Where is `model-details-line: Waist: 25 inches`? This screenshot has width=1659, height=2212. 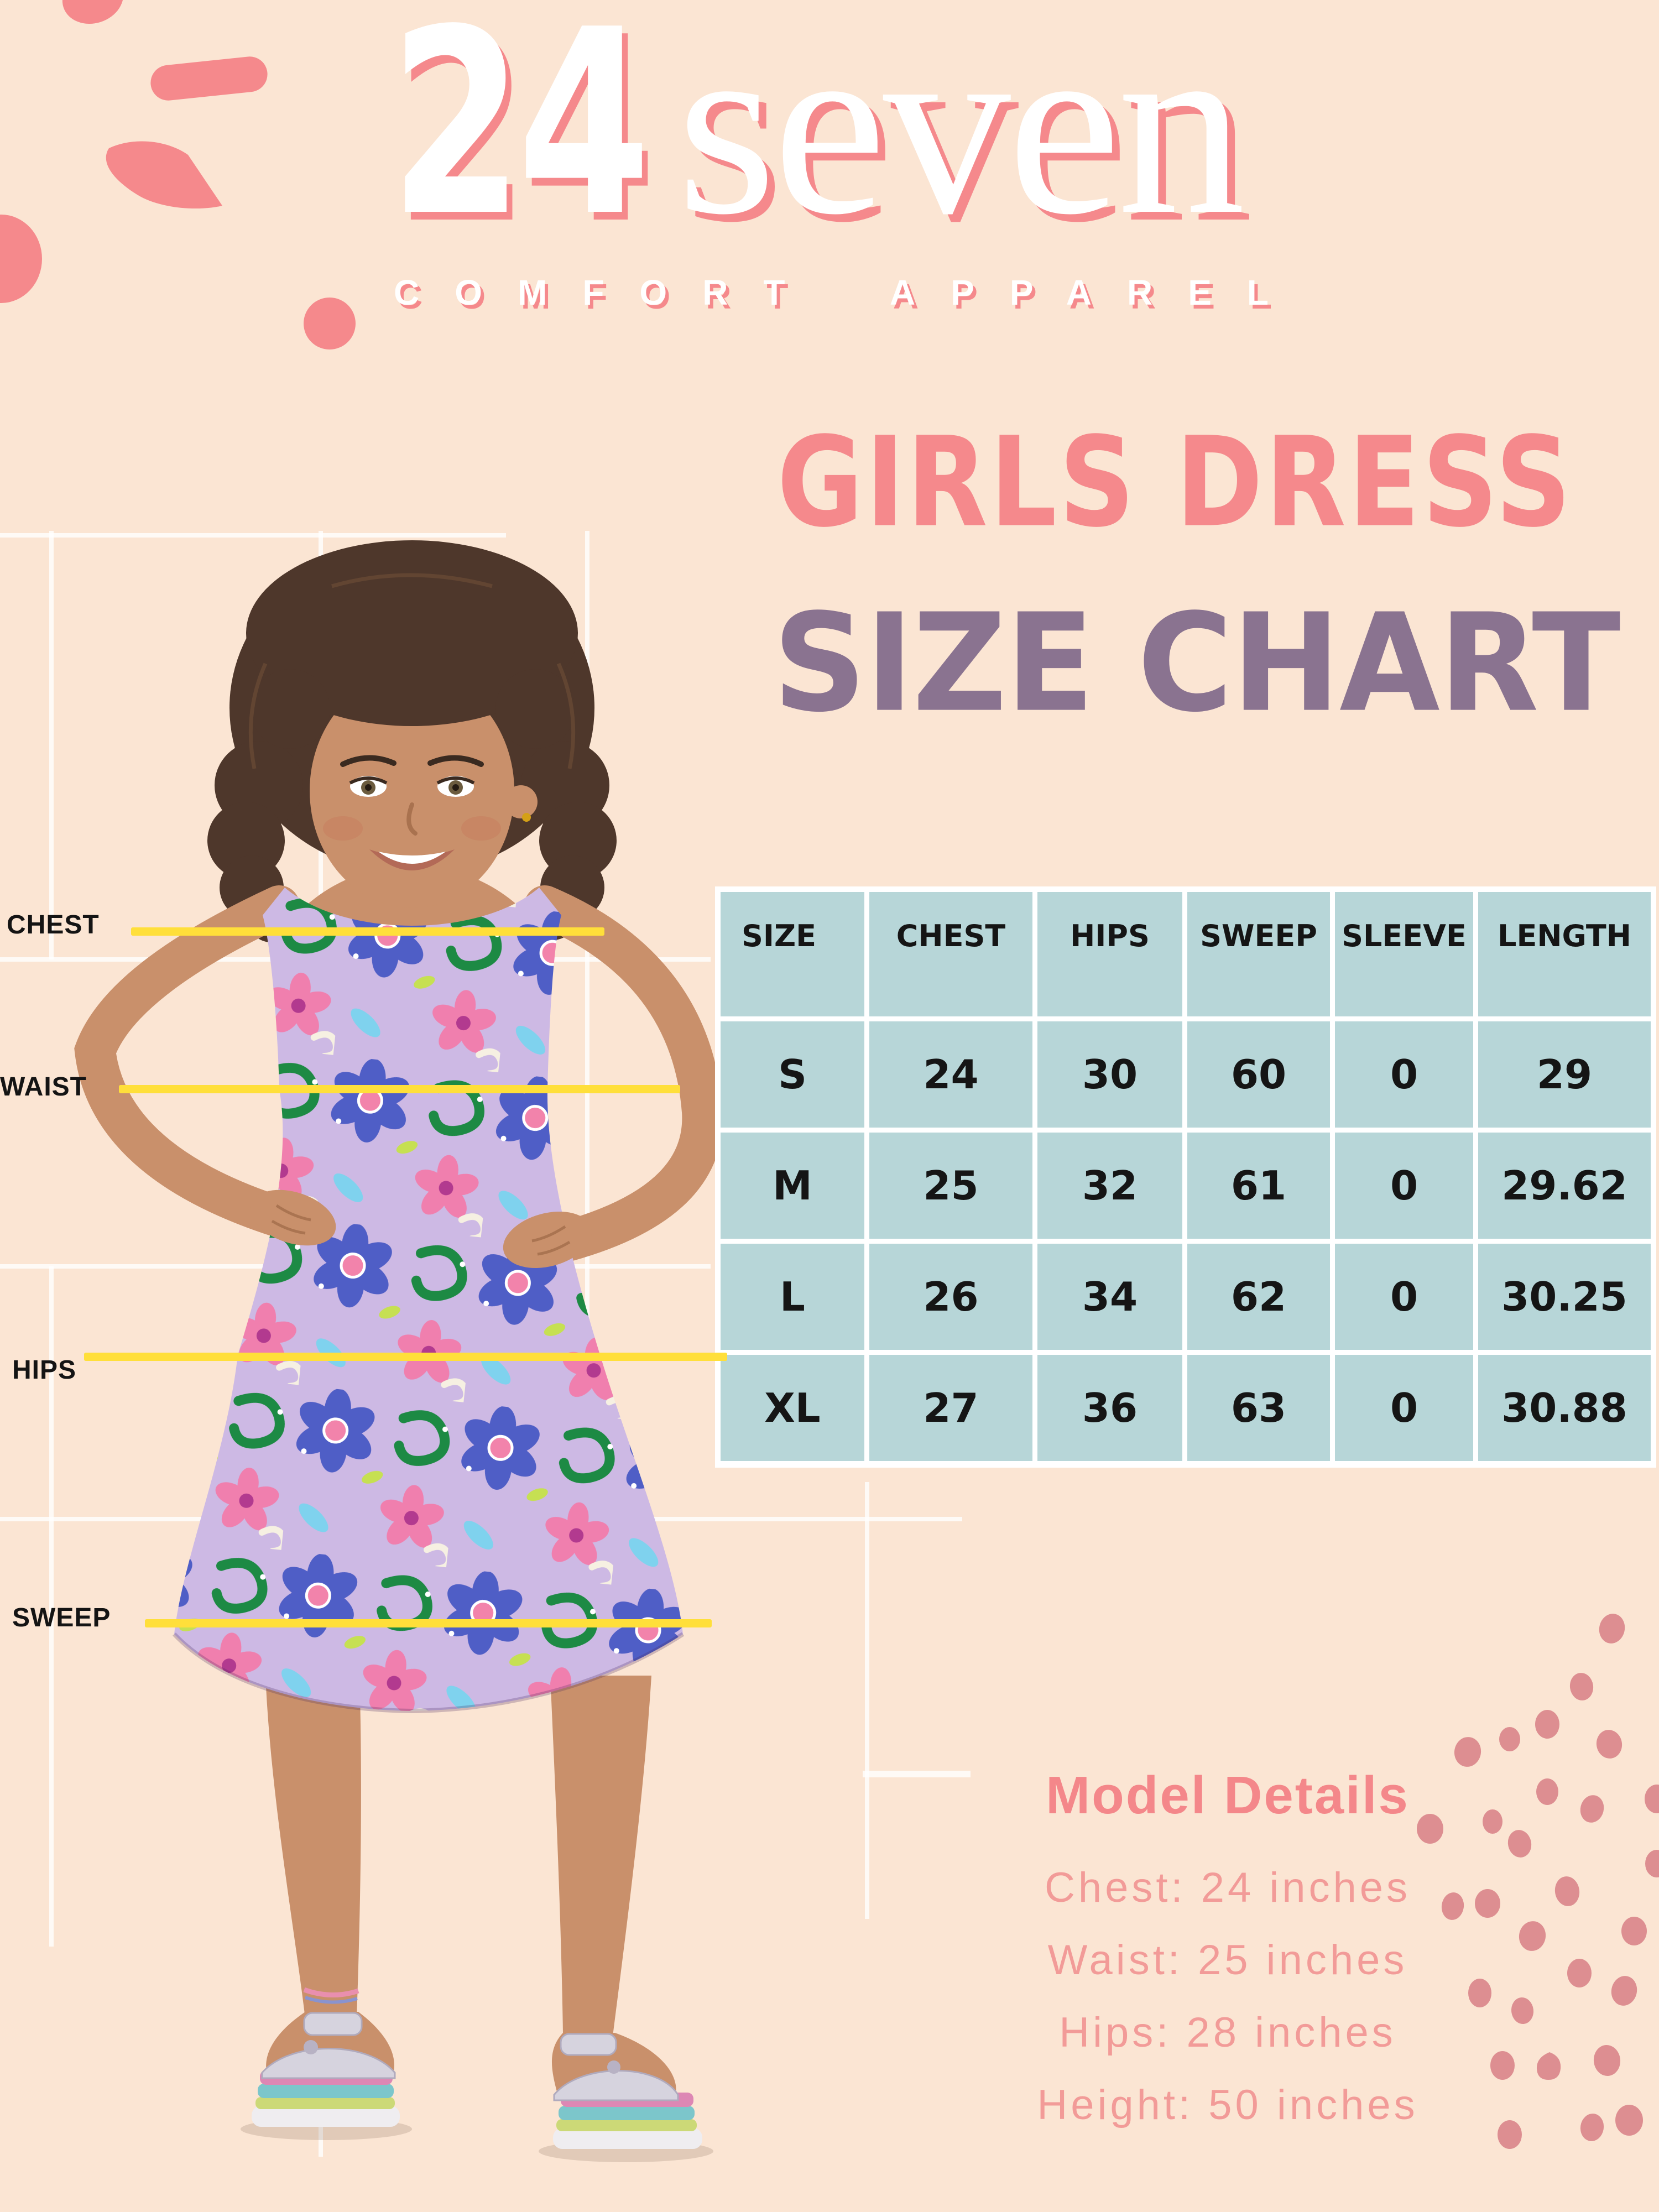 model-details-line: Waist: 25 inches is located at coordinates (1228, 1961).